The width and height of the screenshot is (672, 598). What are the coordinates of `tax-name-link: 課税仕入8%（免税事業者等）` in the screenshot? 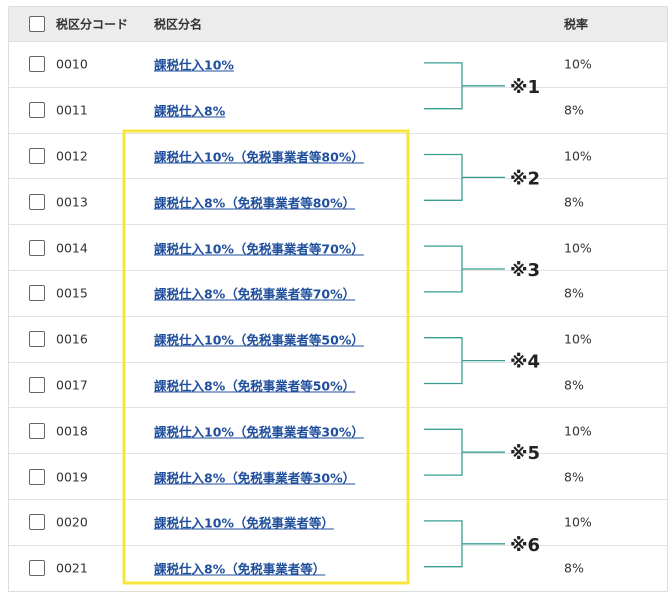 It's located at (240, 569).